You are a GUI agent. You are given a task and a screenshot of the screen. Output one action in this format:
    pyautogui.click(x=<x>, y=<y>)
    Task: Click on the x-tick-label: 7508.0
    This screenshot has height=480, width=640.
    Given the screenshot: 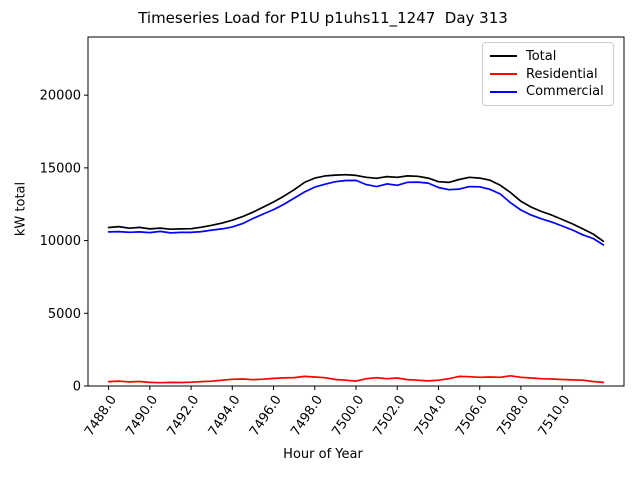 What is the action you would take?
    pyautogui.click(x=513, y=416)
    